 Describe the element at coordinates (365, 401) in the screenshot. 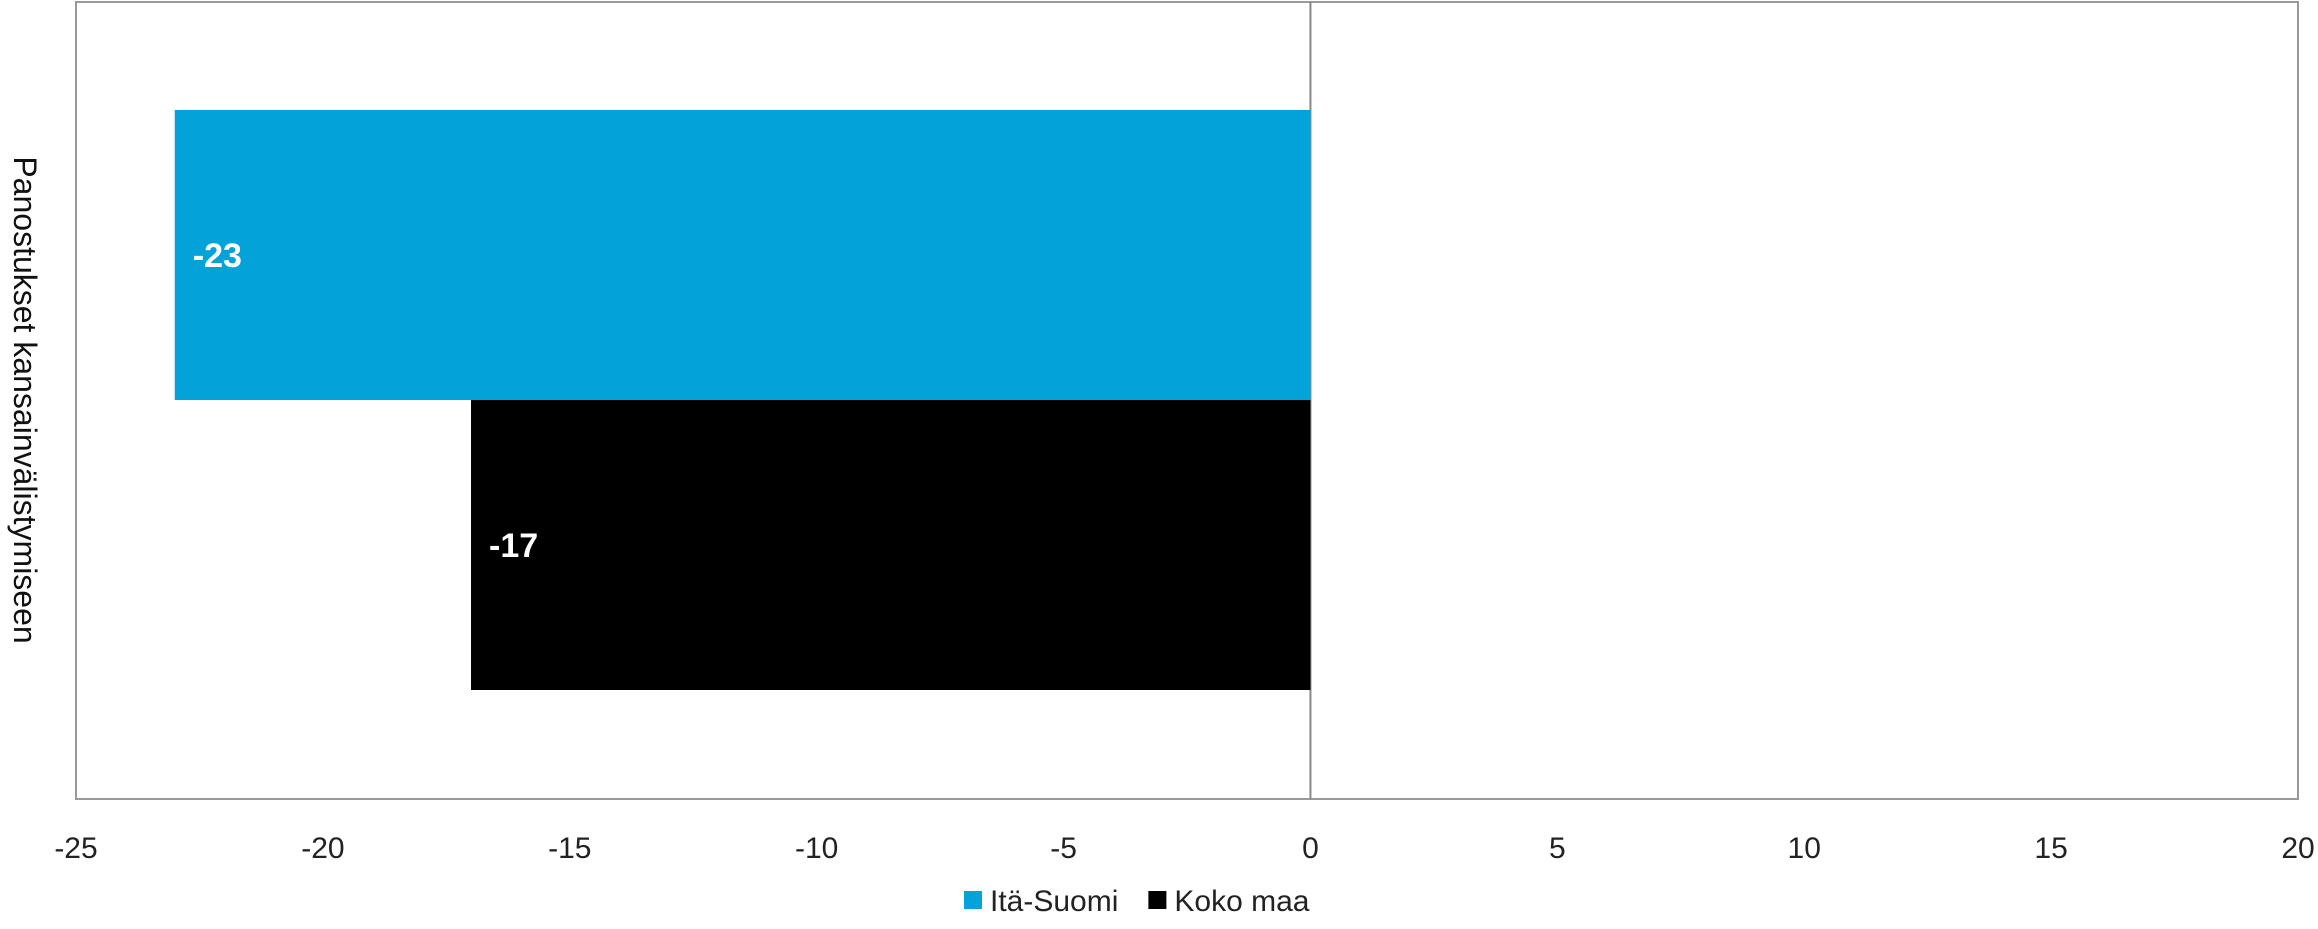

I see `data-labels-group: -23 -17` at that location.